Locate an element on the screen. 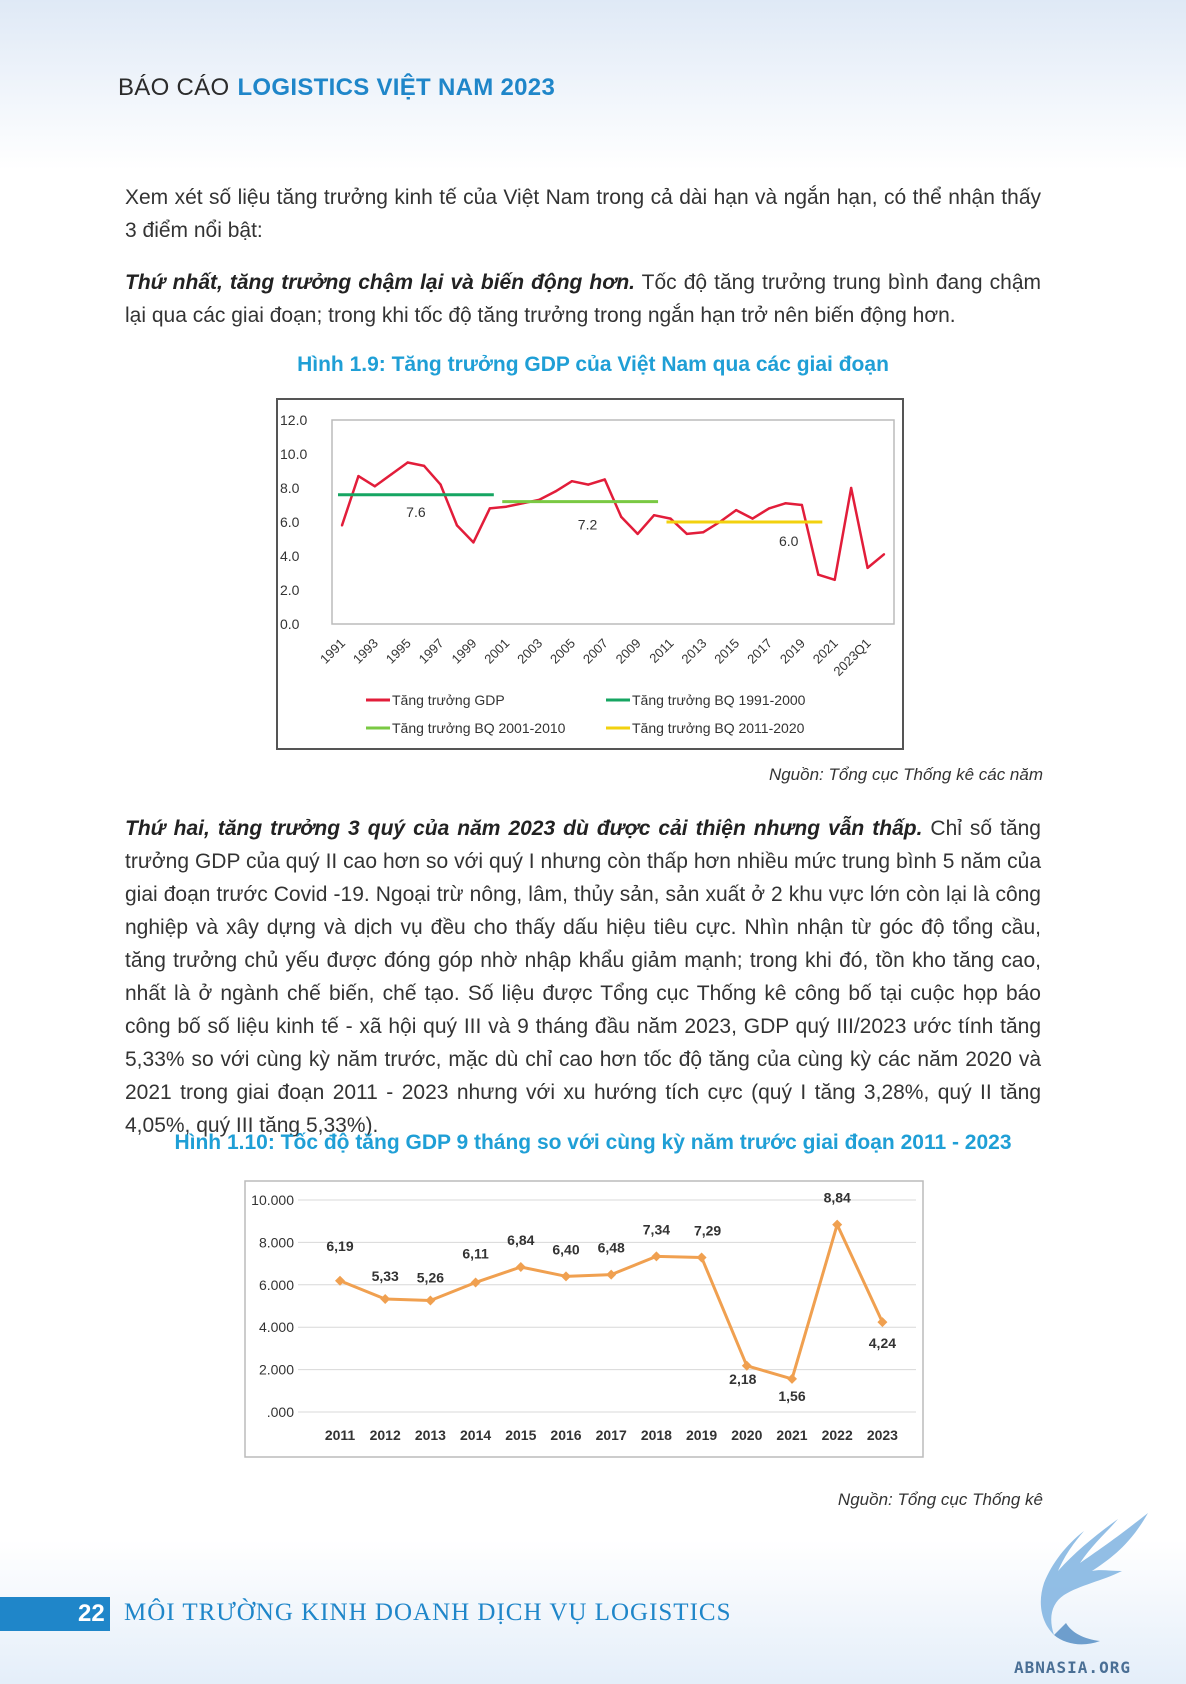  figure2-source: Nguồn: Tổng cục Thống kê is located at coordinates (940, 1499).